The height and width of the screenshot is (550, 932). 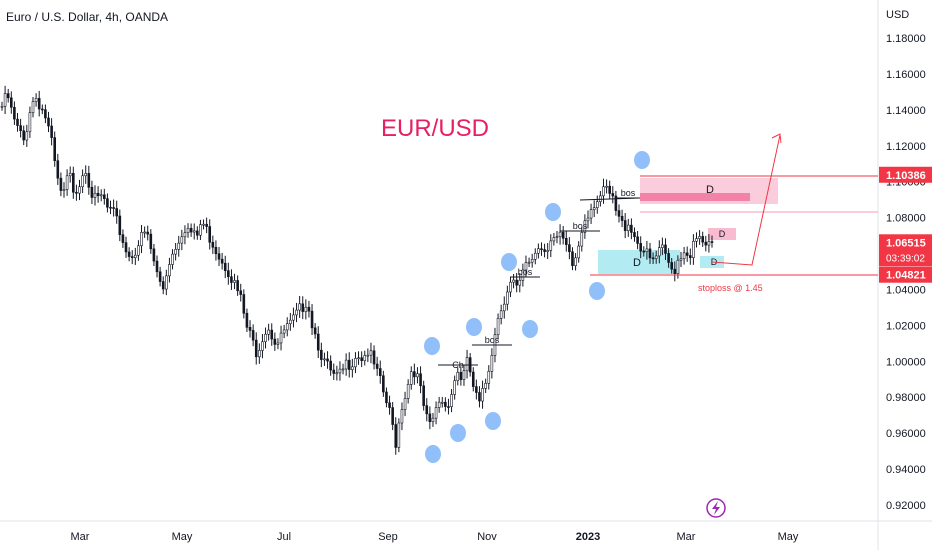 What do you see at coordinates (87, 17) in the screenshot?
I see `symbol-title: Euro / U.S. Dollar, 4h, OANDA` at bounding box center [87, 17].